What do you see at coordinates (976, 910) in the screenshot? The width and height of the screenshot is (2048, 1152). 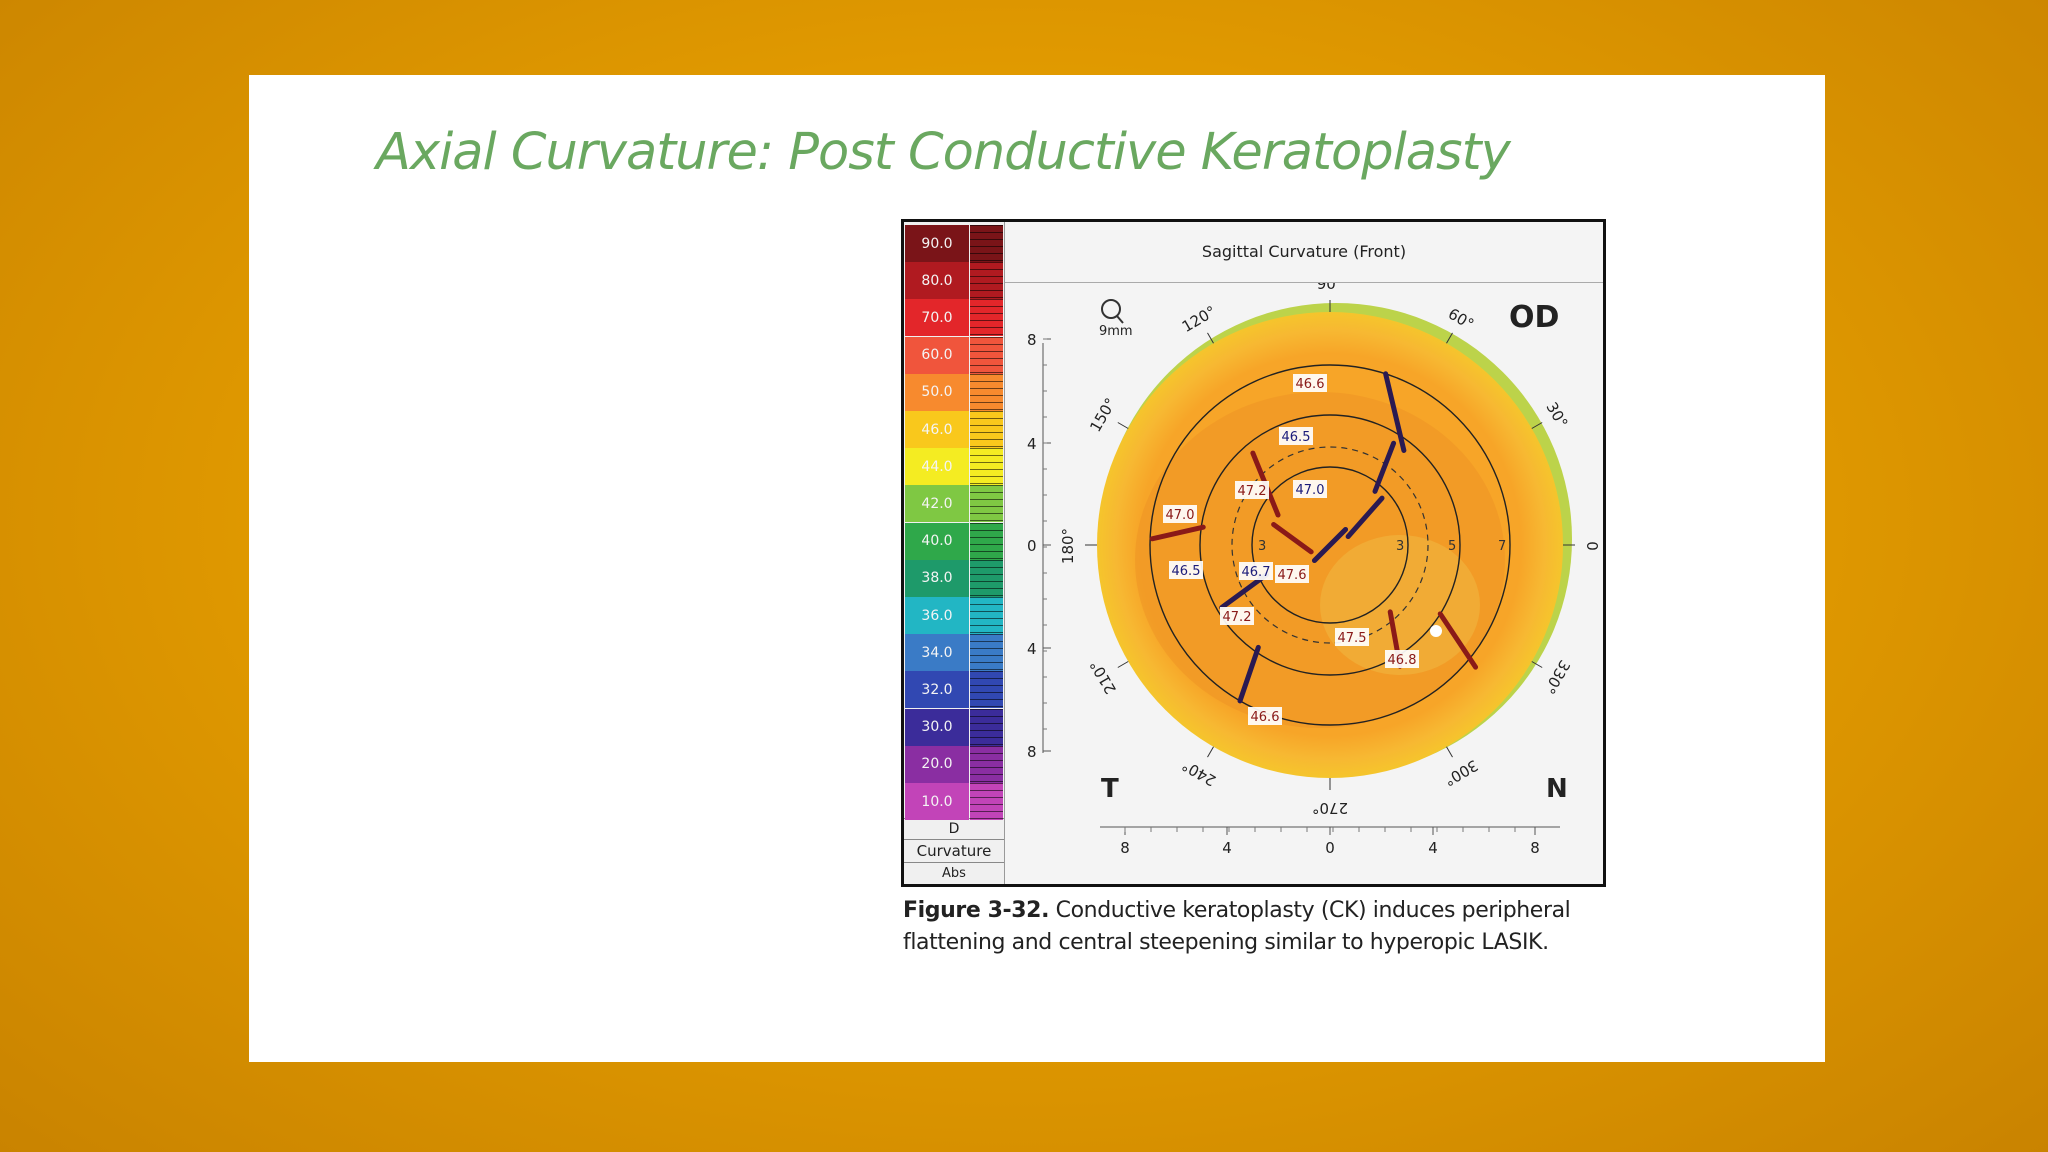 I see `caption-label: Figure 3-32.` at bounding box center [976, 910].